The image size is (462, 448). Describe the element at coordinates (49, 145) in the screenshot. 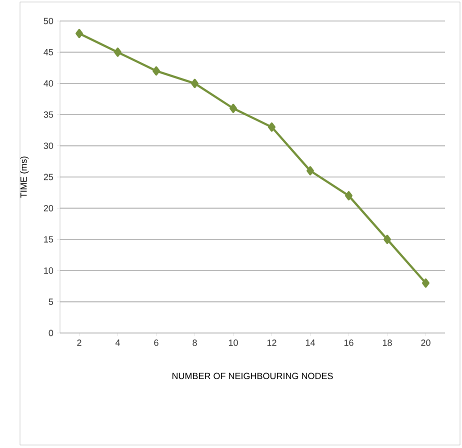

I see `y-tick-label: 30` at that location.